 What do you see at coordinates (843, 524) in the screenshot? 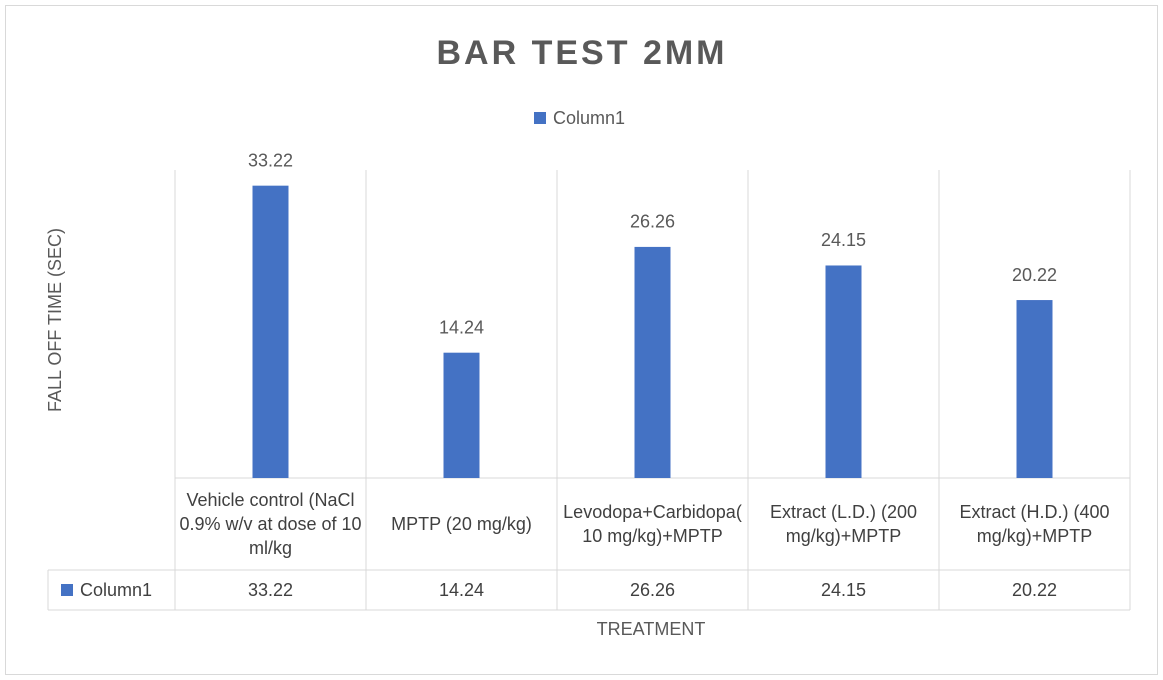
I see `category-label: Extract (L.D.) (200 mg/kg)+MPTP` at bounding box center [843, 524].